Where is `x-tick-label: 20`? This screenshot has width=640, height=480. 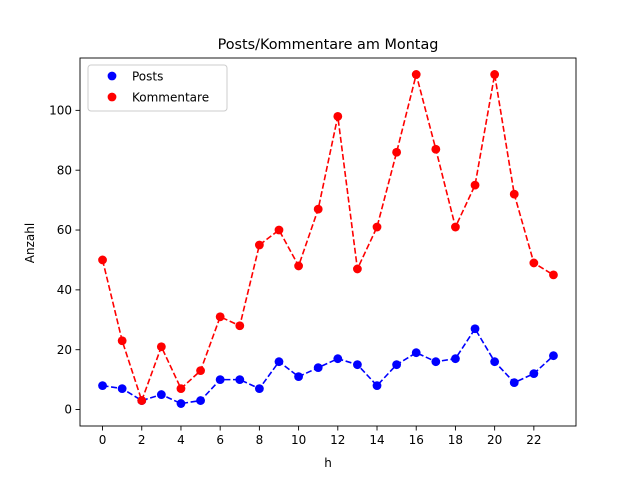 x-tick-label: 20 is located at coordinates (494, 440).